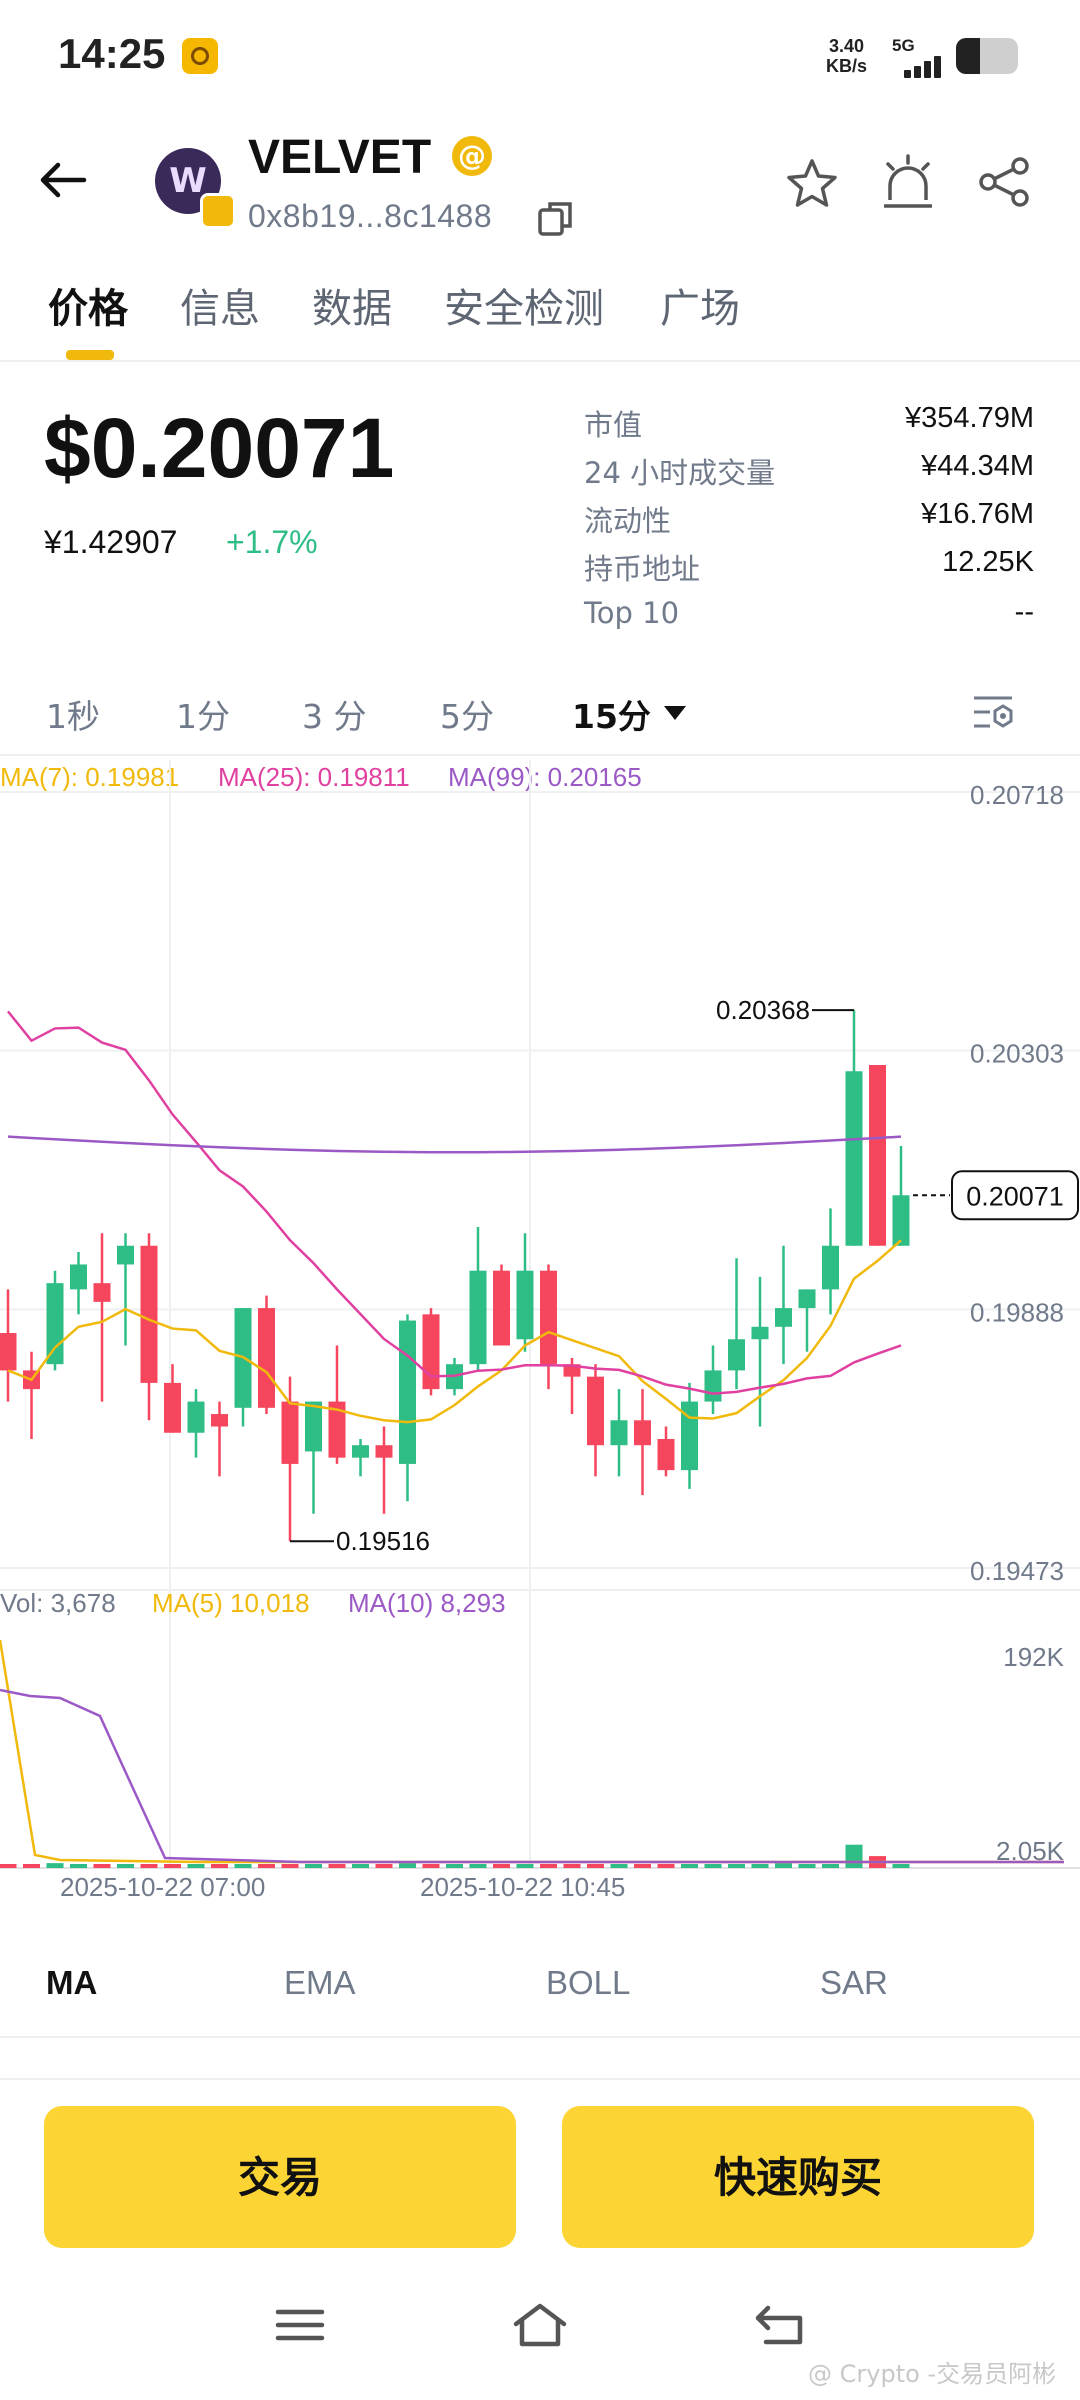 This screenshot has width=1080, height=2400. Describe the element at coordinates (903, 45) in the screenshot. I see `network-type: 5G` at that location.